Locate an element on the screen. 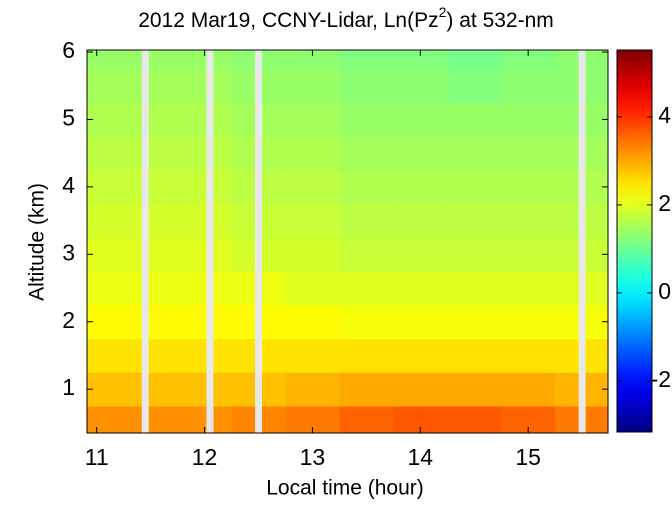 This screenshot has height=505, width=672. x-tick-label: 13 is located at coordinates (313, 457).